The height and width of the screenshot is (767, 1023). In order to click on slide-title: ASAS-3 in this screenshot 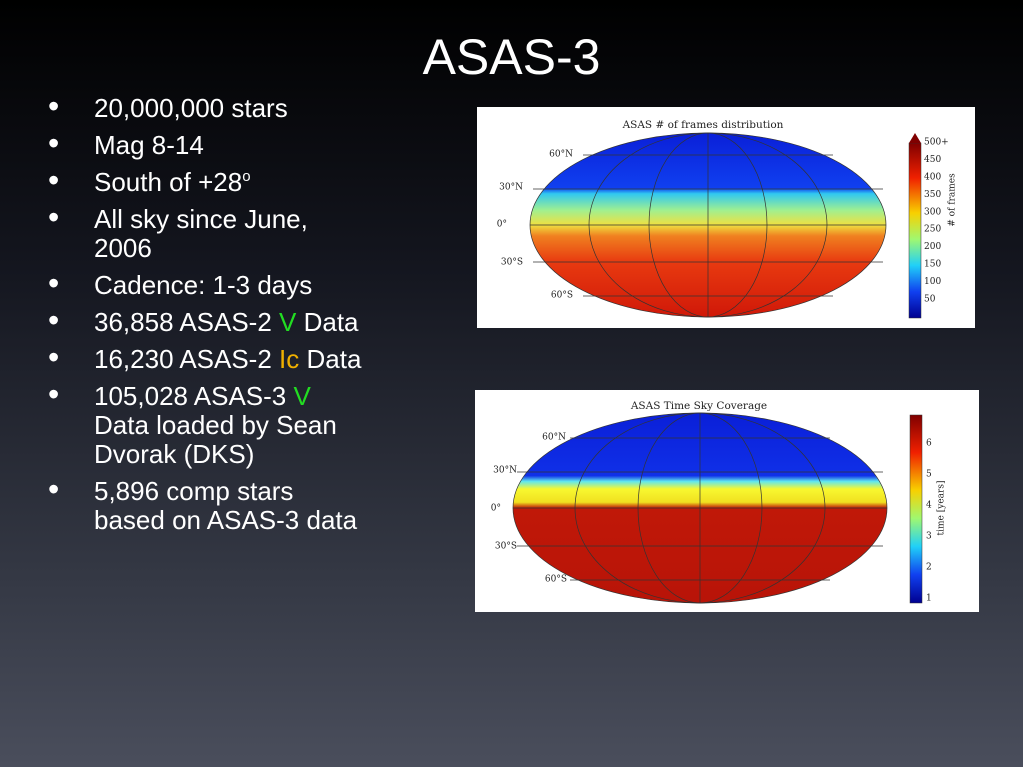, I will do `click(511, 57)`.